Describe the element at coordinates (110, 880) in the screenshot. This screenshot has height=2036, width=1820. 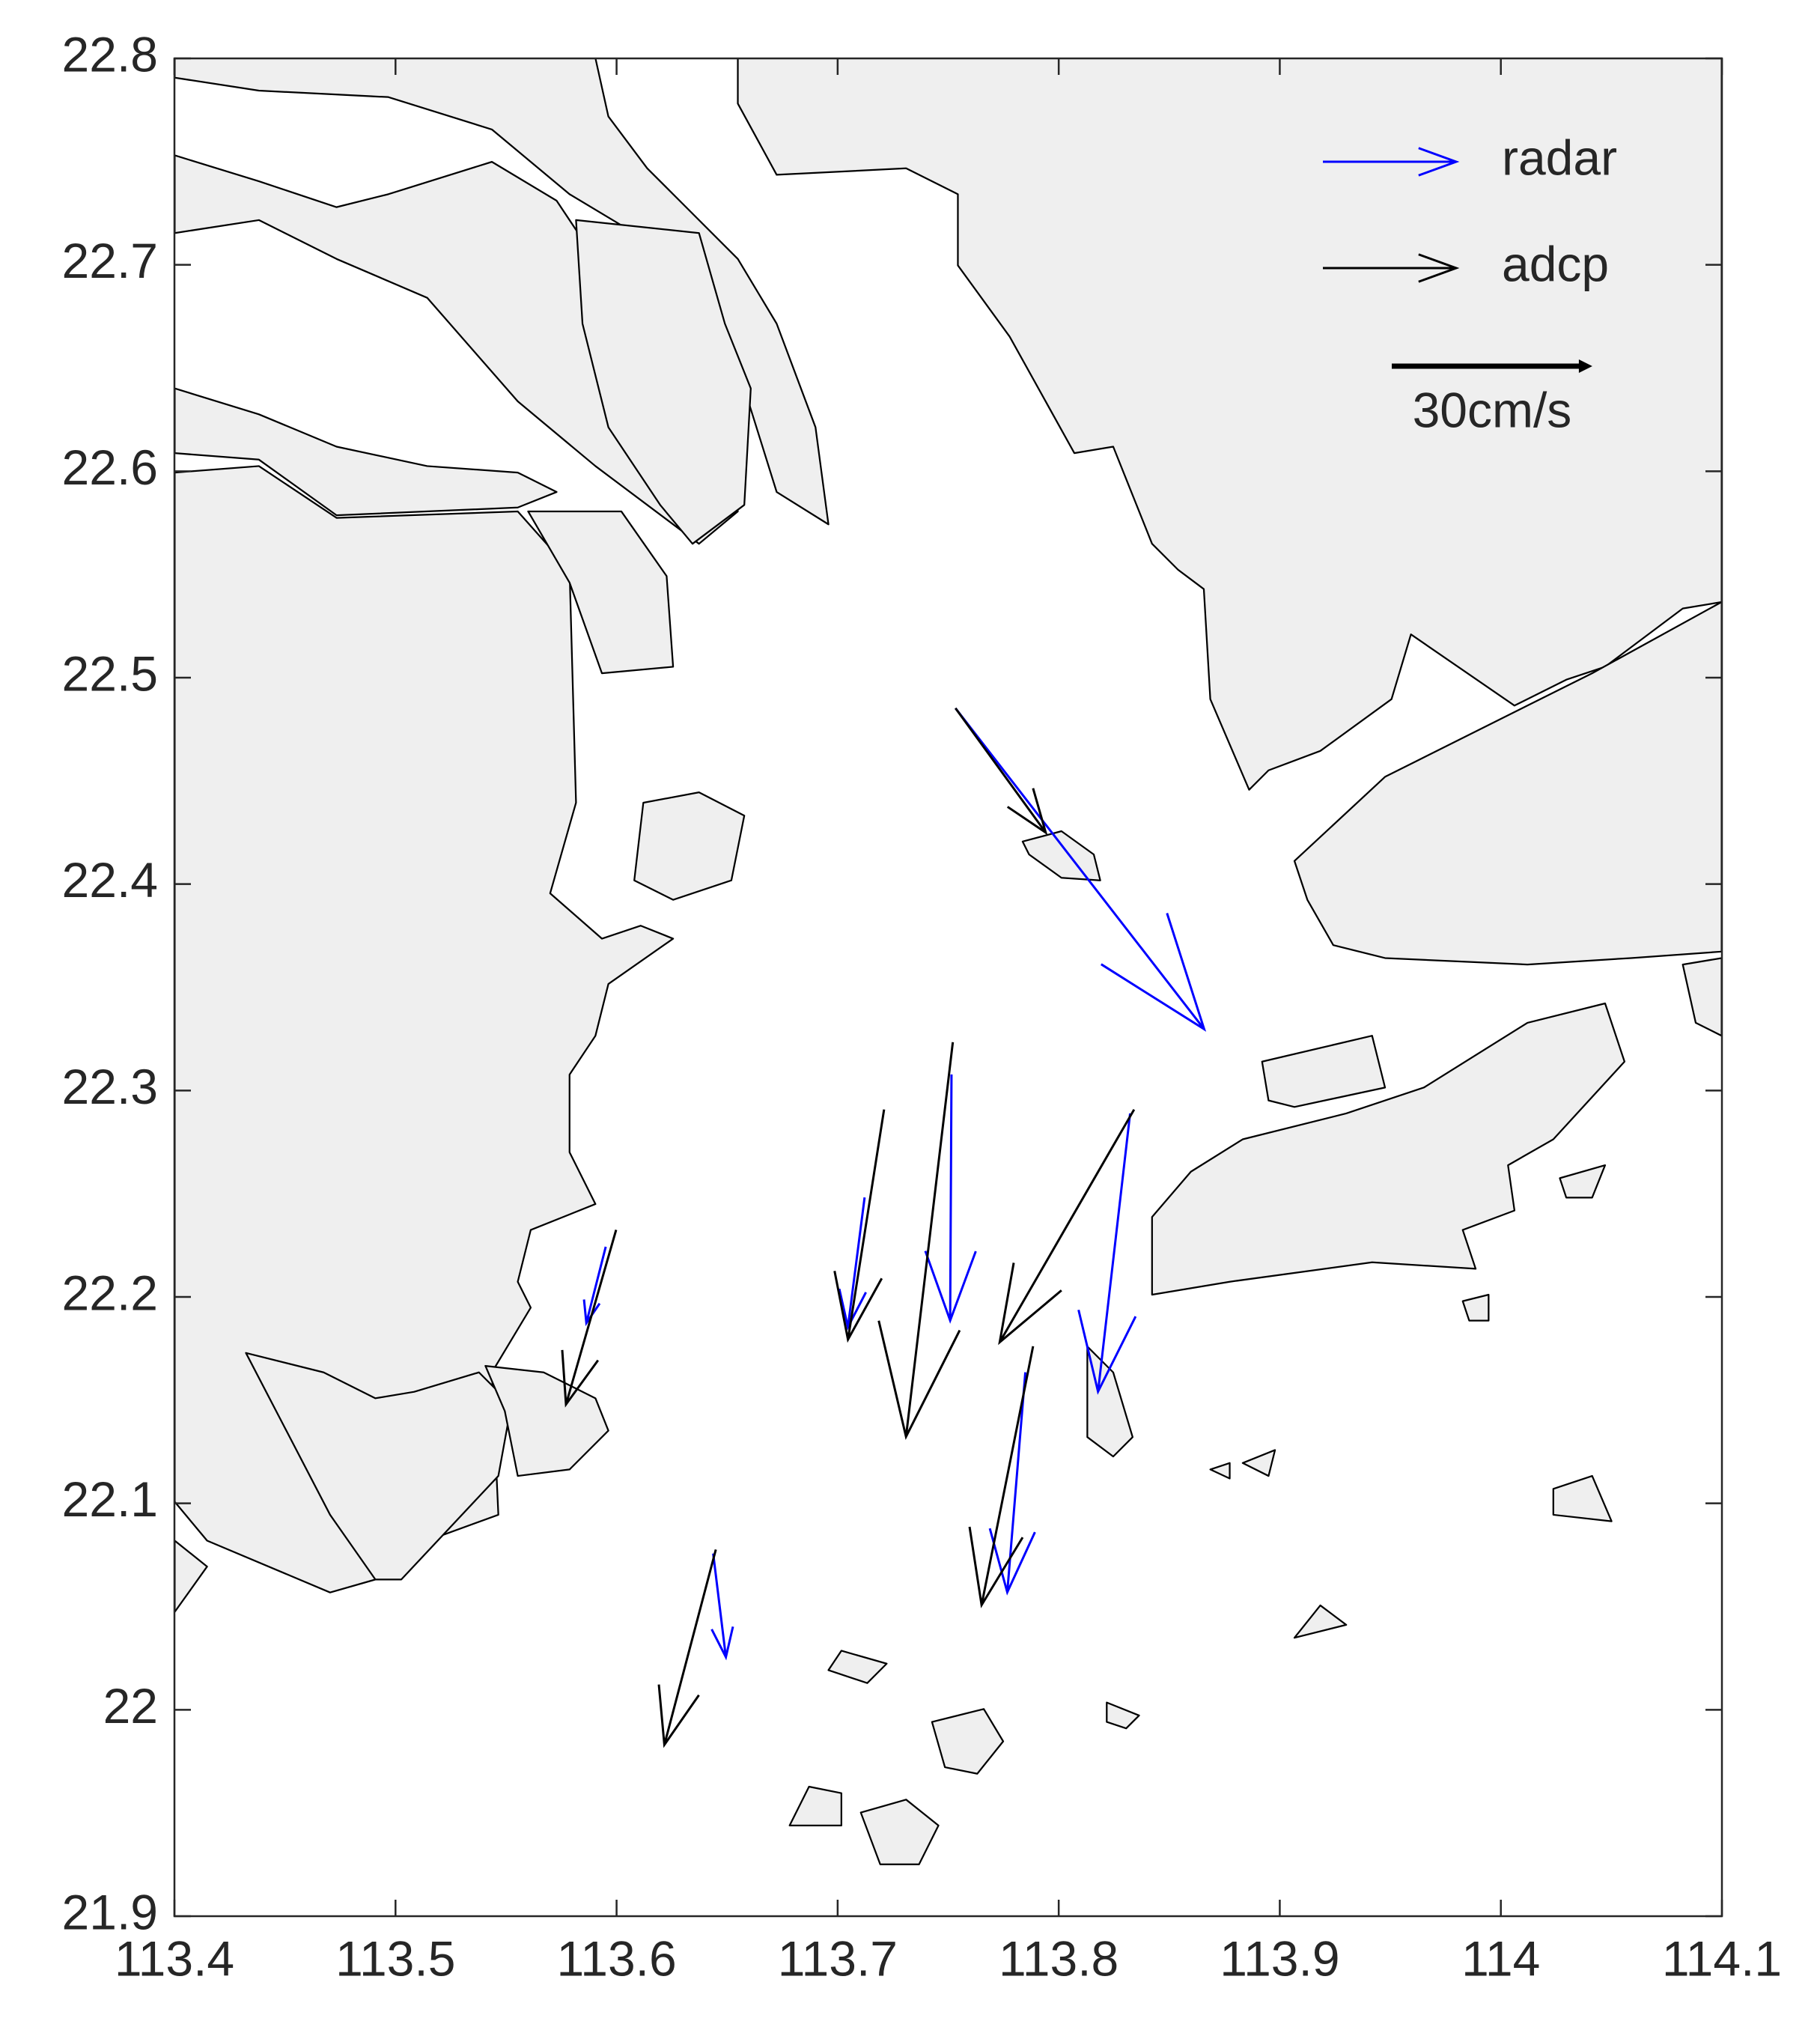
I see `y-tick-label: 22.4` at that location.